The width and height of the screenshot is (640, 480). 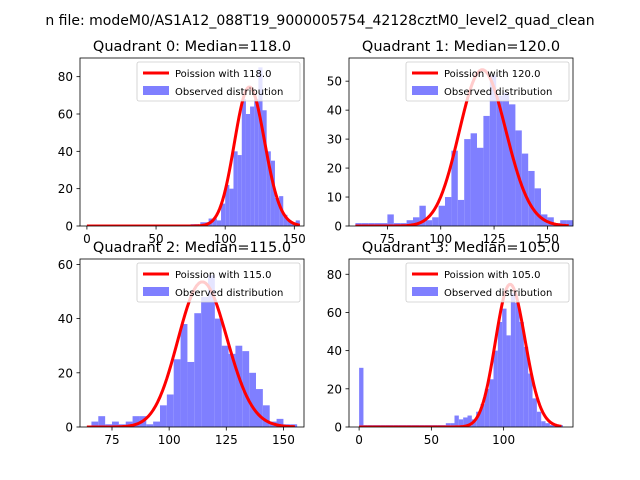 I want to click on y-tick-label: 50, so click(x=334, y=82).